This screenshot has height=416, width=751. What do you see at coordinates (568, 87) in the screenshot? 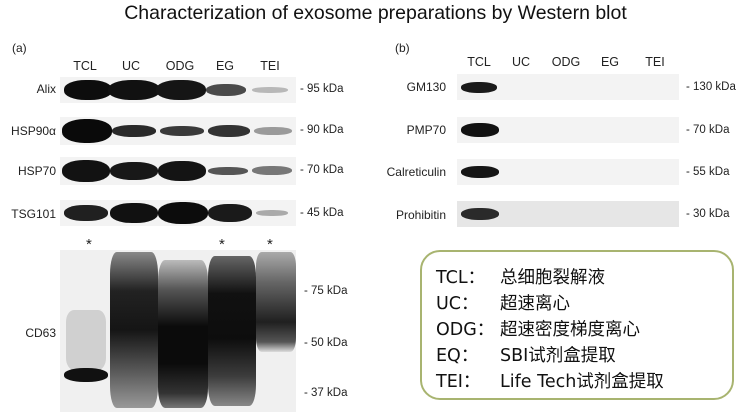
I see `blot-strip-gm130` at bounding box center [568, 87].